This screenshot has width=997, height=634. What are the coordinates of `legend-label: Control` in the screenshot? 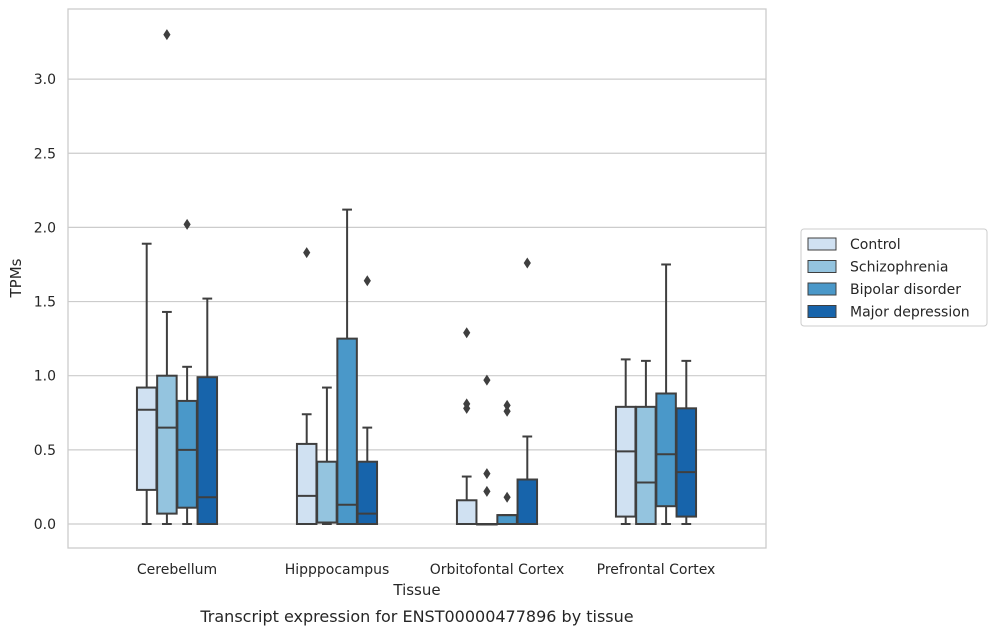 It's located at (875, 245).